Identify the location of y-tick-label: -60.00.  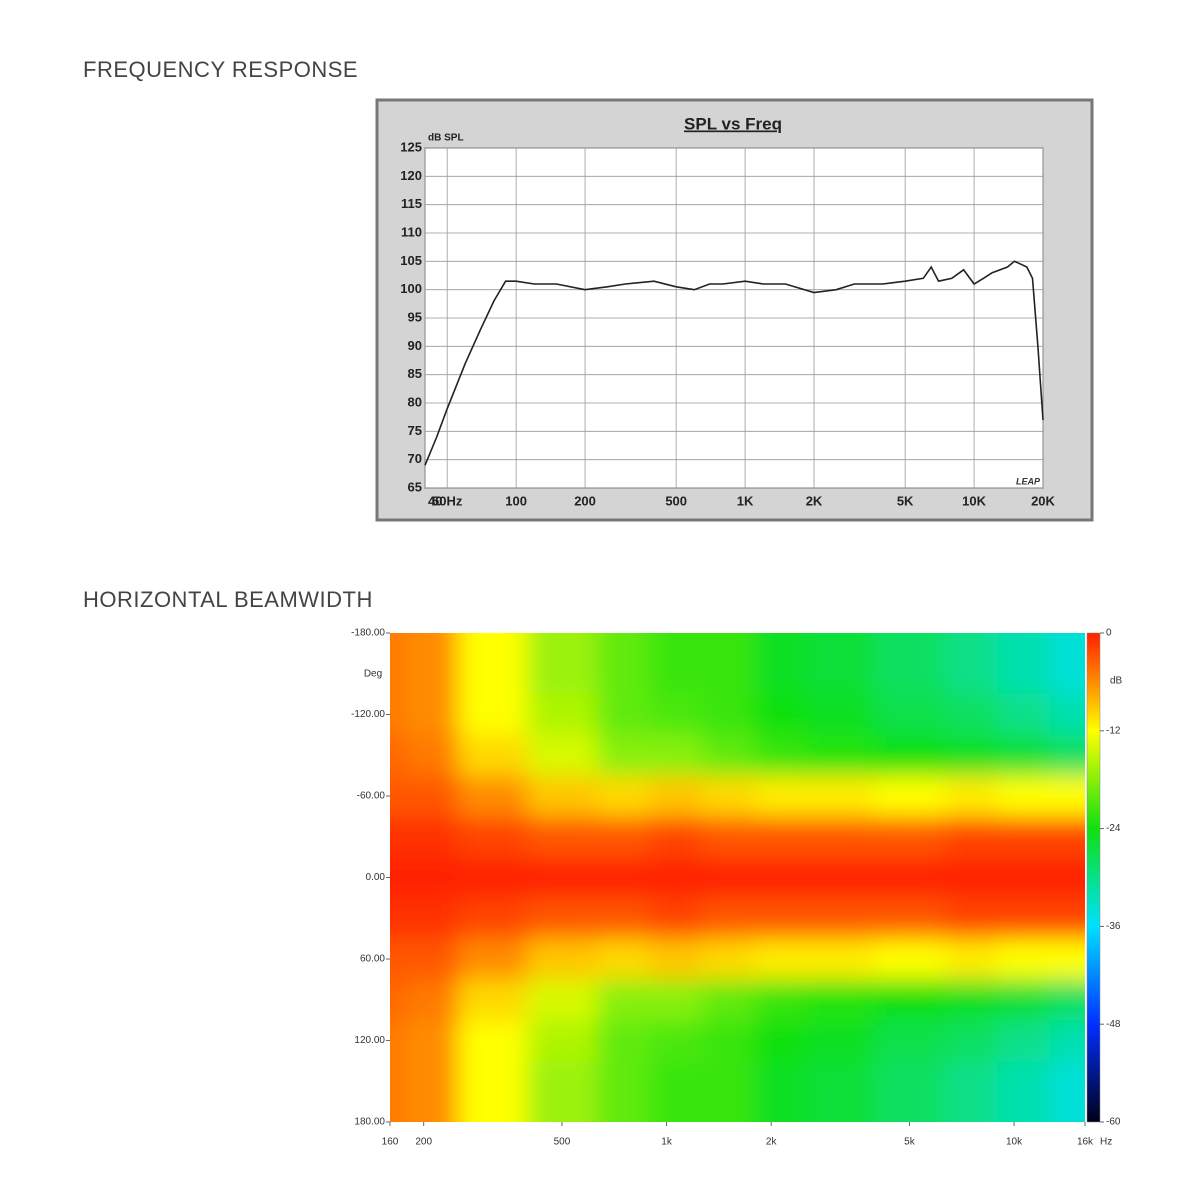
(371, 796).